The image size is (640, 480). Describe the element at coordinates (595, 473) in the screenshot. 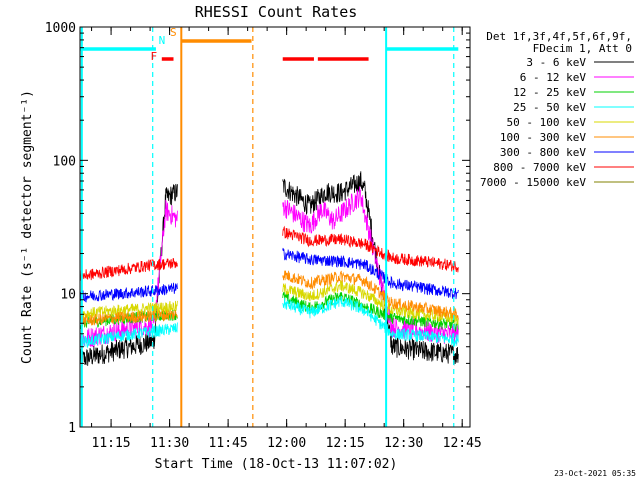

I see `timestamp: 23-Oct-2021 05:35` at that location.